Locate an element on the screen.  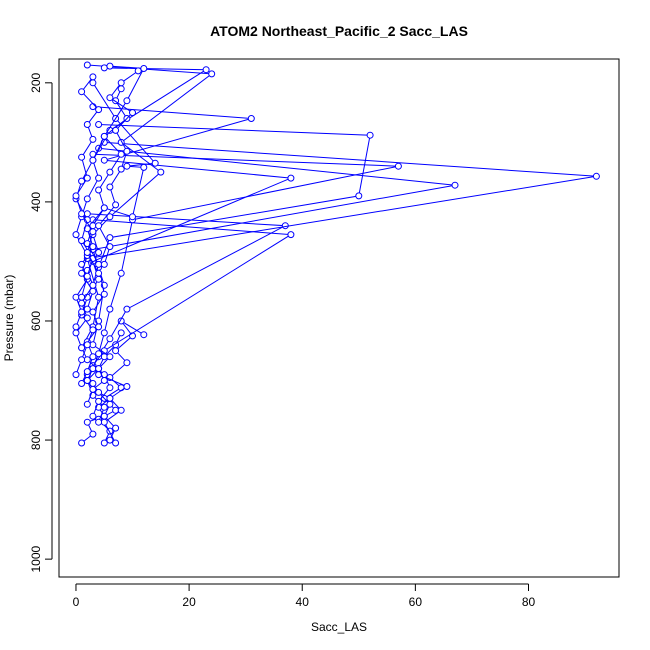
x-axis-label: Sacc_LAS is located at coordinates (339, 627).